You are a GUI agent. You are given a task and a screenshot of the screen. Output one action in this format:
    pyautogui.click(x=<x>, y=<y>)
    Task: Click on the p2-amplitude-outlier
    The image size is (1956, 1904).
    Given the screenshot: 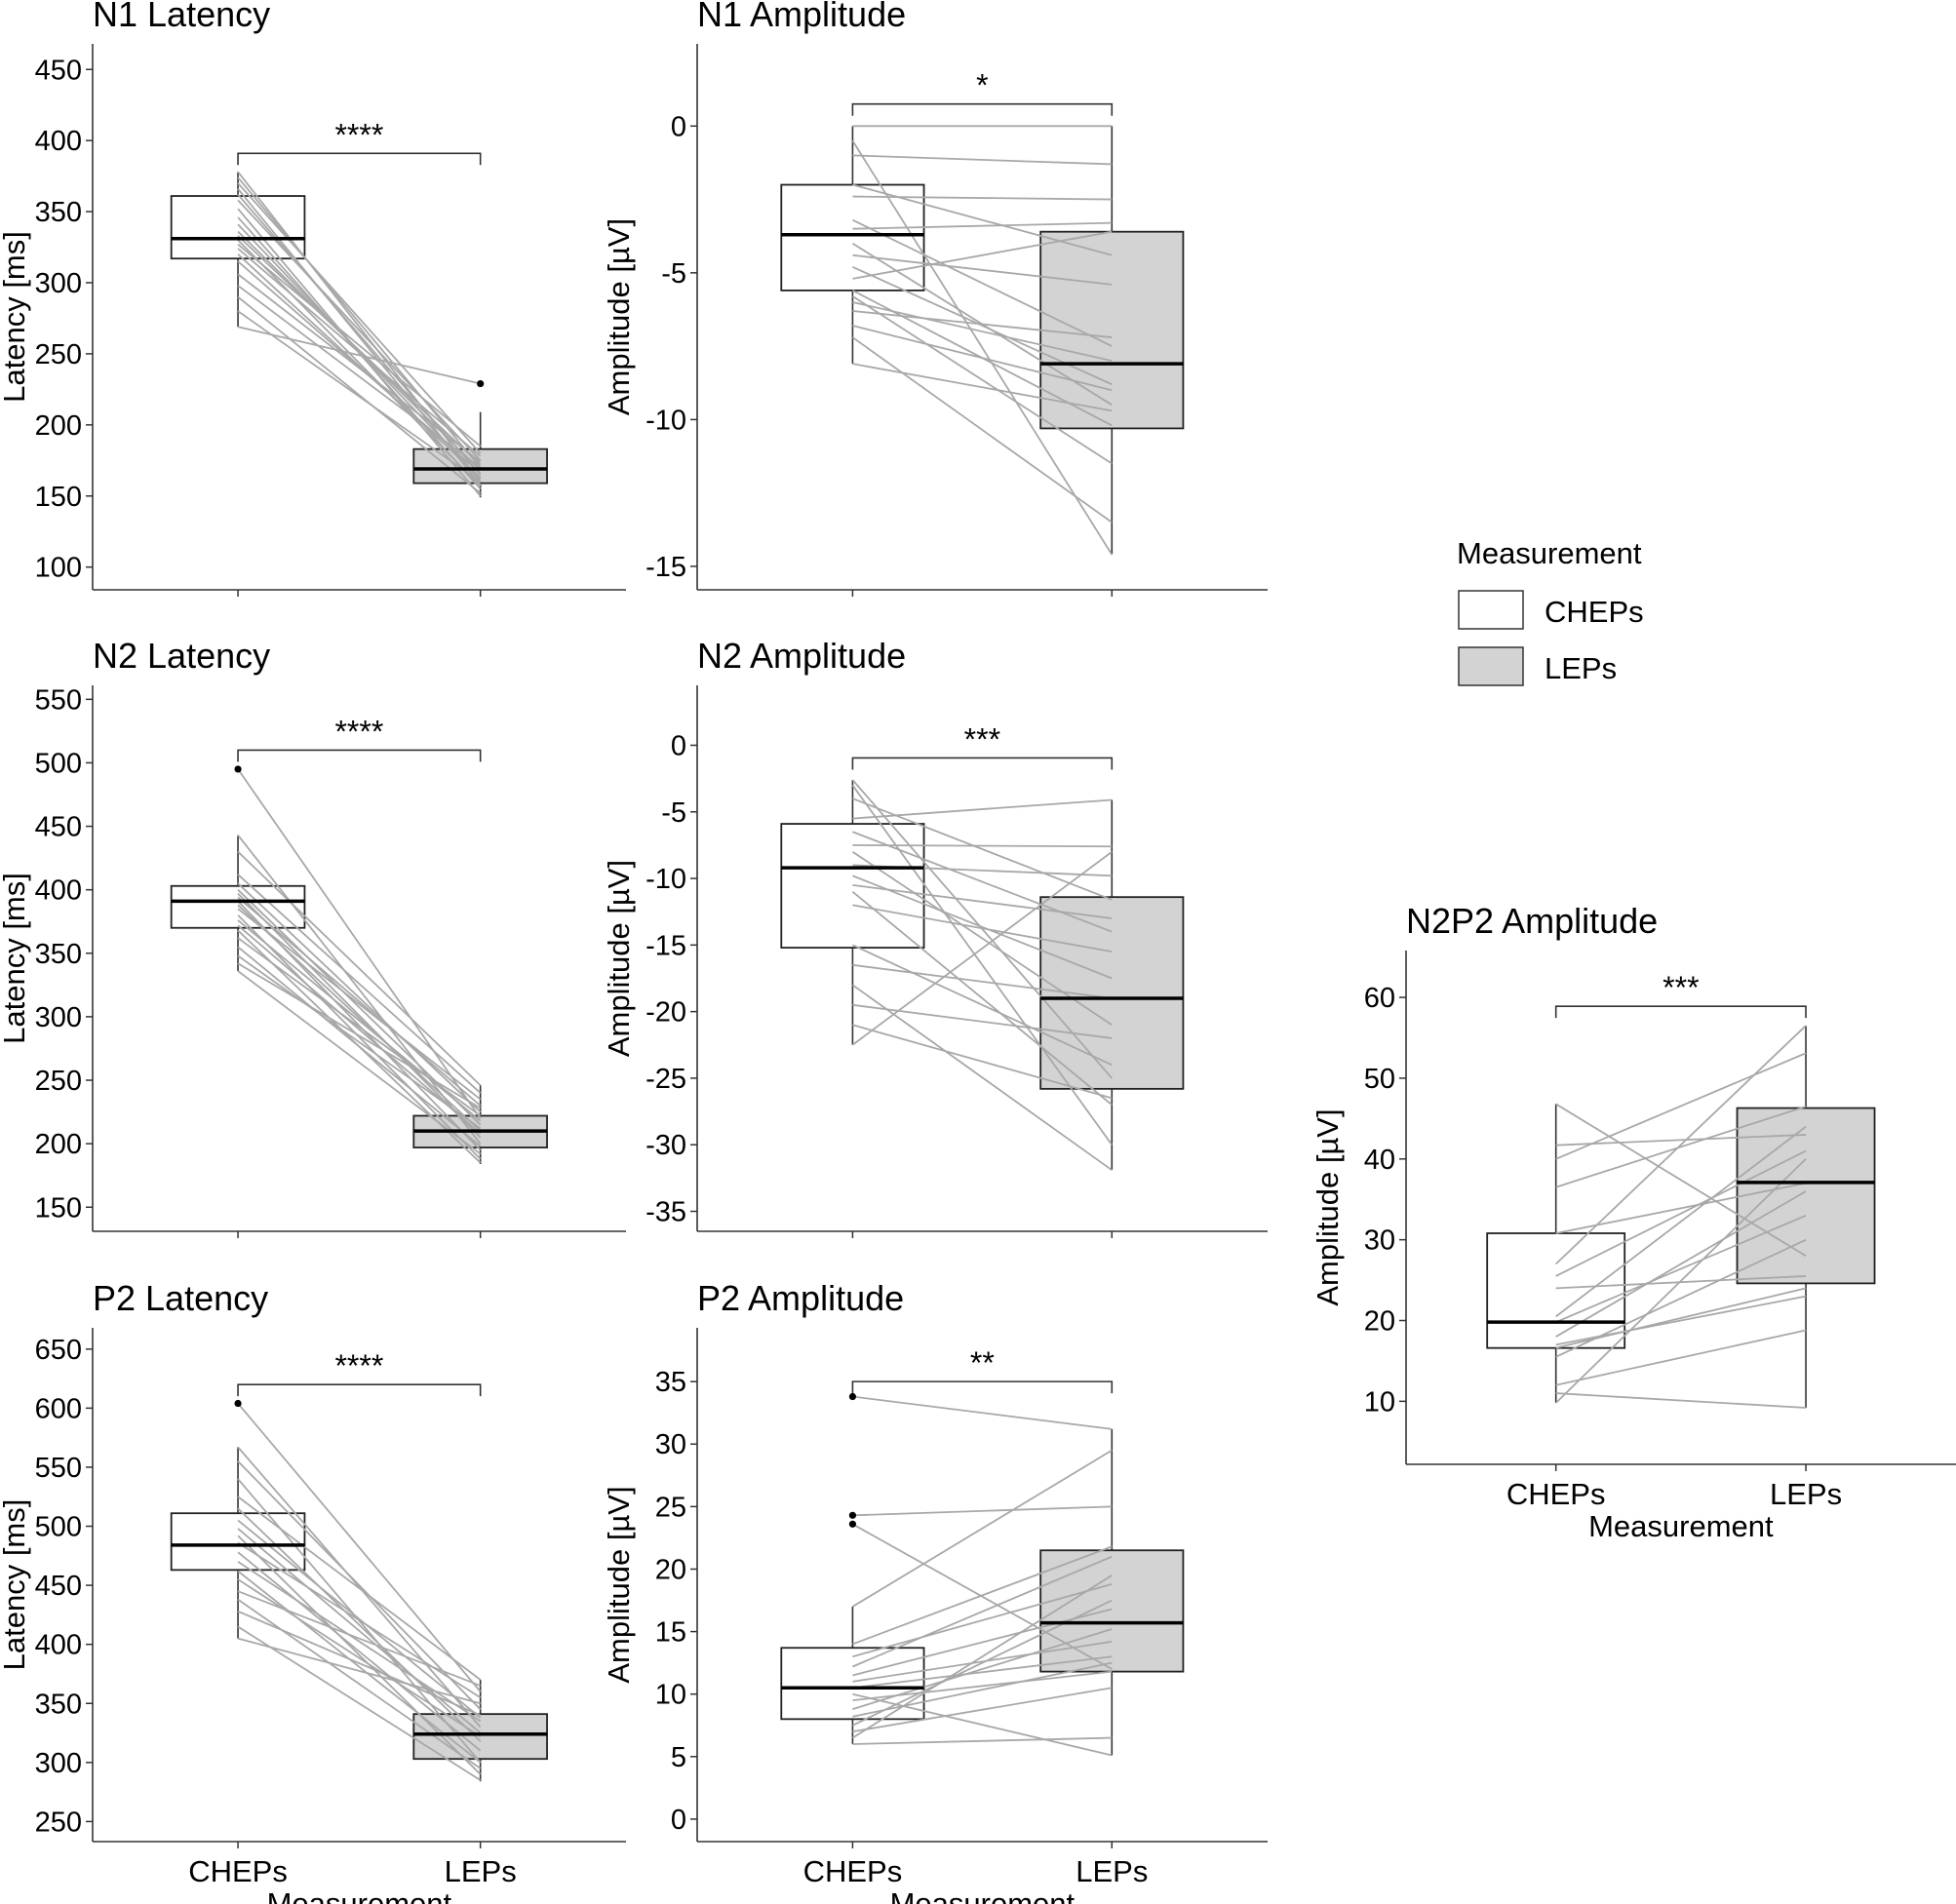 What is the action you would take?
    pyautogui.click(x=852, y=1524)
    